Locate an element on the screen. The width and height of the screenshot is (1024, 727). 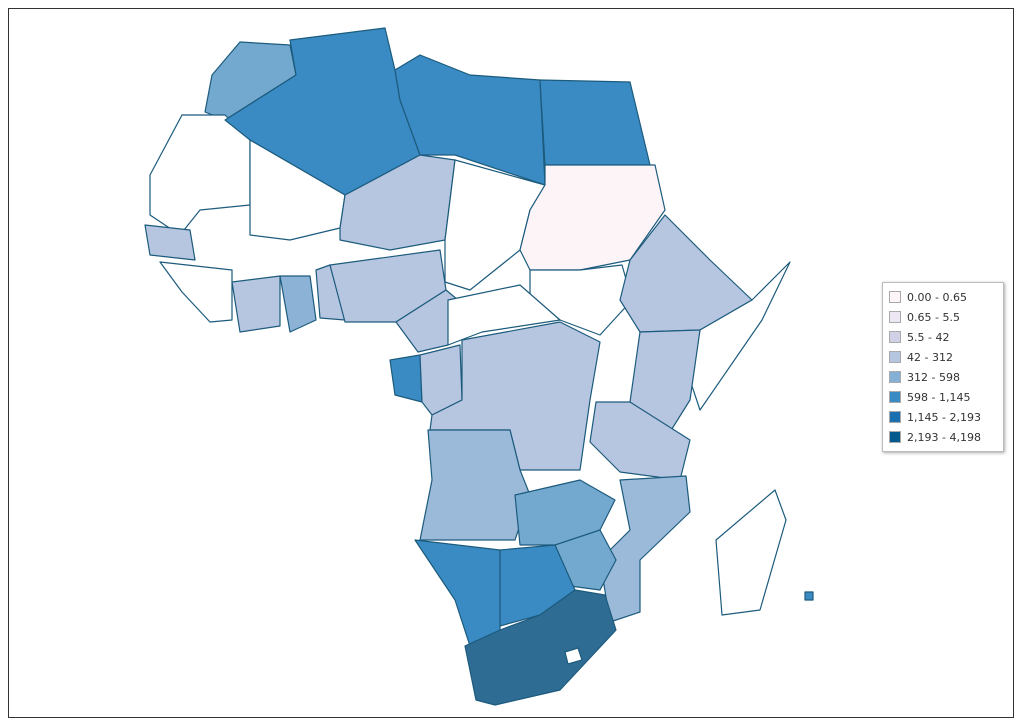
legend-item: 312 - 598 is located at coordinates (943, 377).